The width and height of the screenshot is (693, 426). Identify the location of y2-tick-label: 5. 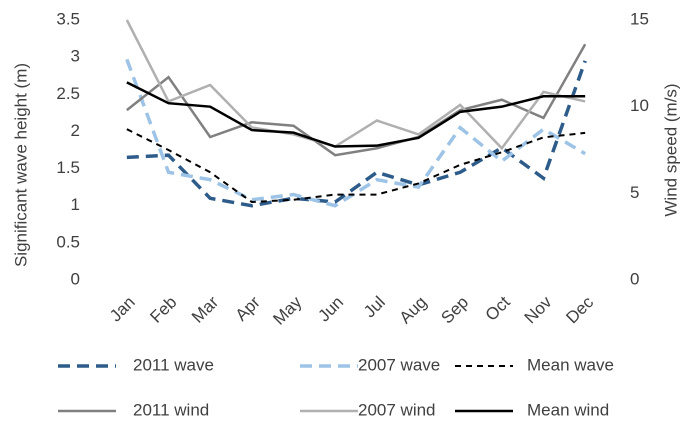
(634, 192).